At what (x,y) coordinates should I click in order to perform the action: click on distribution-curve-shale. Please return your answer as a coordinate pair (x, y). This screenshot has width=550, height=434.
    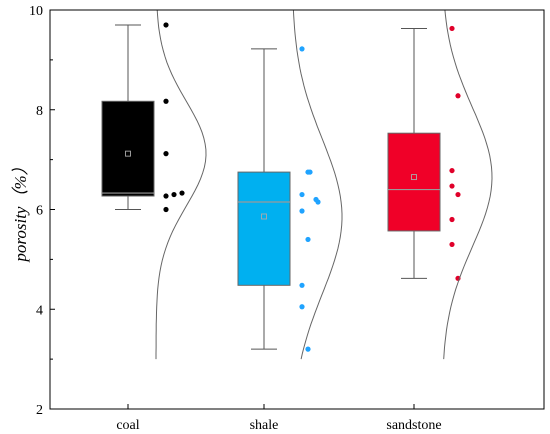
    Looking at the image, I should click on (317, 184).